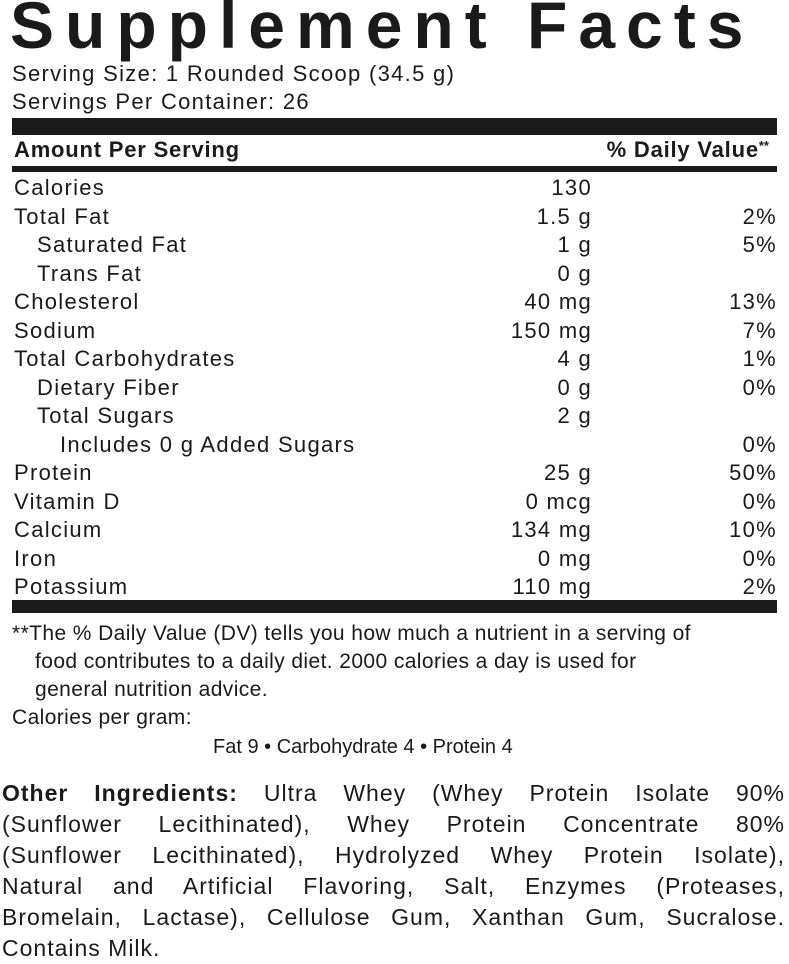 The image size is (789, 964). I want to click on nutrient-row: Iron 0 mg 0%, so click(394, 559).